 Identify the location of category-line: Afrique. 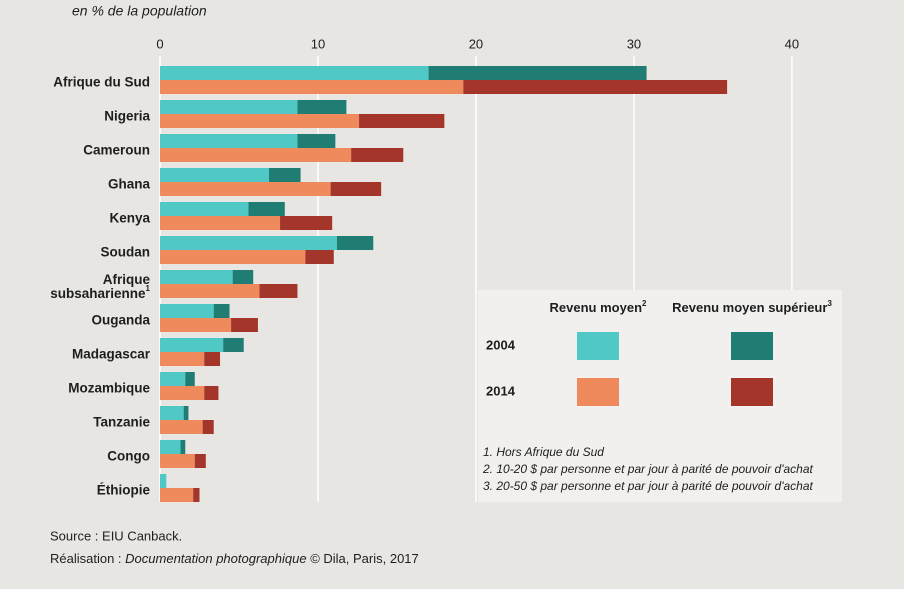
(127, 279).